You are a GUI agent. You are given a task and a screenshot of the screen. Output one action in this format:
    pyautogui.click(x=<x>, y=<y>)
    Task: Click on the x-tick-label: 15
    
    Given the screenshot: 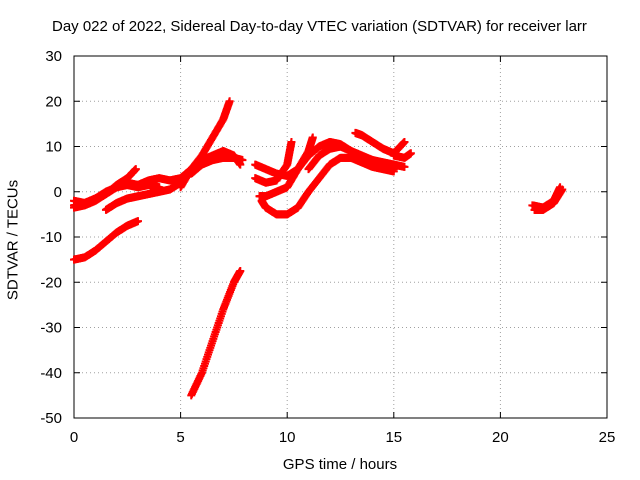 What is the action you would take?
    pyautogui.click(x=393, y=437)
    